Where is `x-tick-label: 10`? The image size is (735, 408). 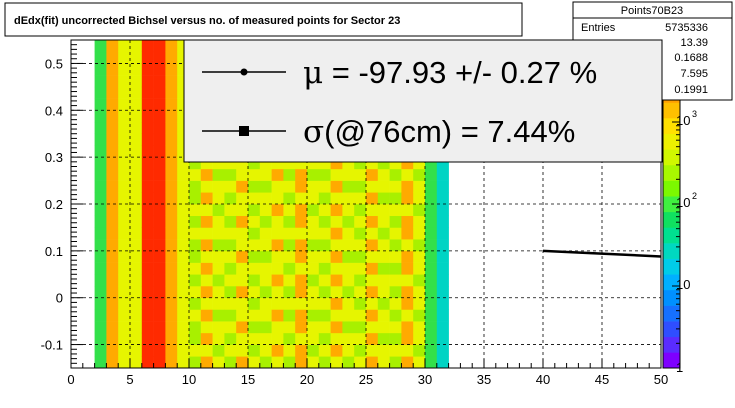 x-tick-label: 10 is located at coordinates (189, 379).